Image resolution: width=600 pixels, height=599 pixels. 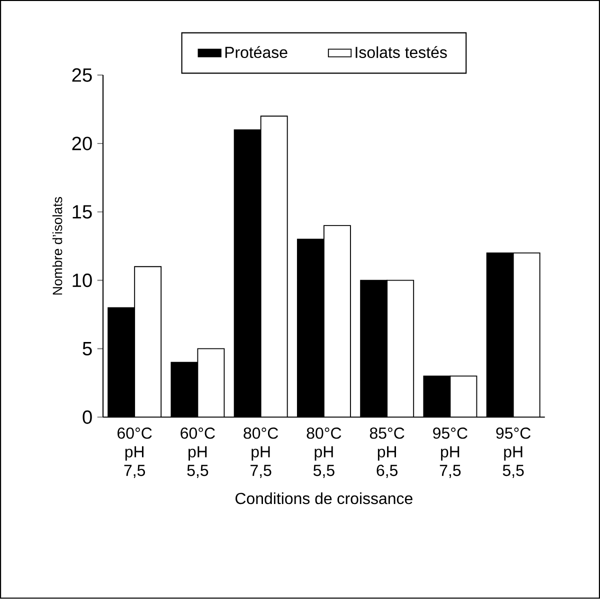 What do you see at coordinates (513, 453) in the screenshot?
I see `x-tick-label: 95°C pH 5,5` at bounding box center [513, 453].